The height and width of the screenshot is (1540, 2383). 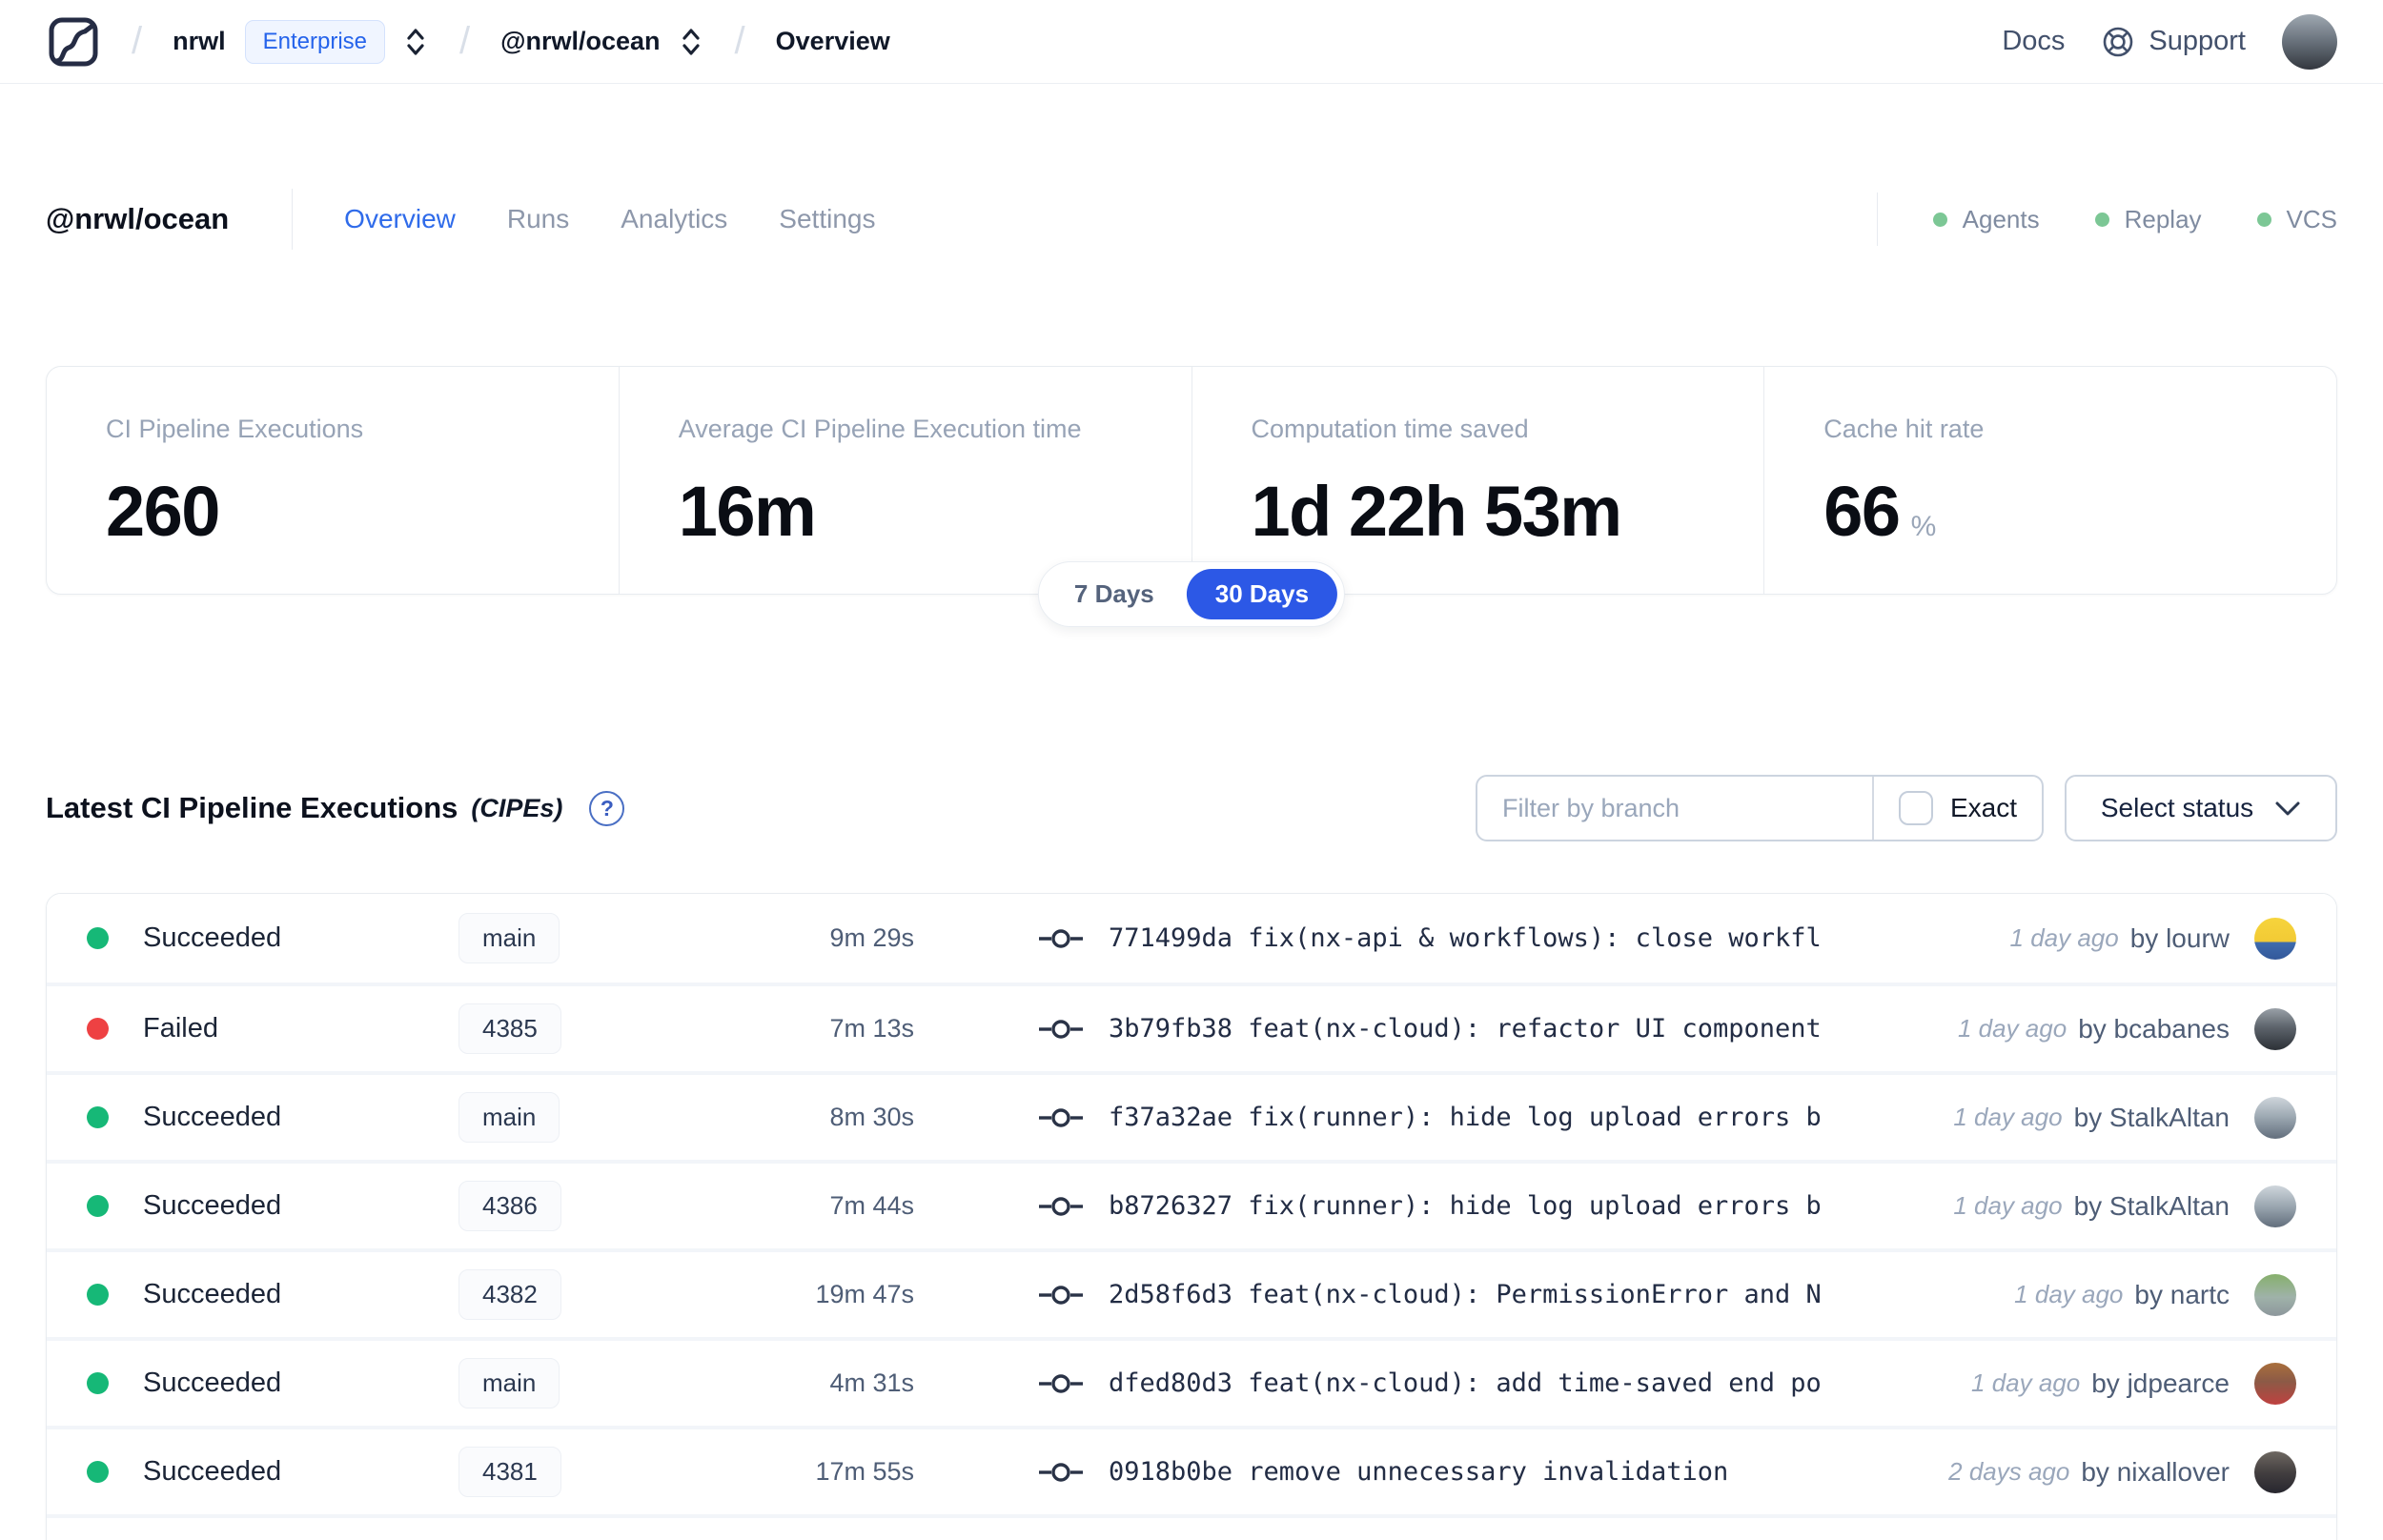 I want to click on tab-overview: Overview, so click(x=400, y=218).